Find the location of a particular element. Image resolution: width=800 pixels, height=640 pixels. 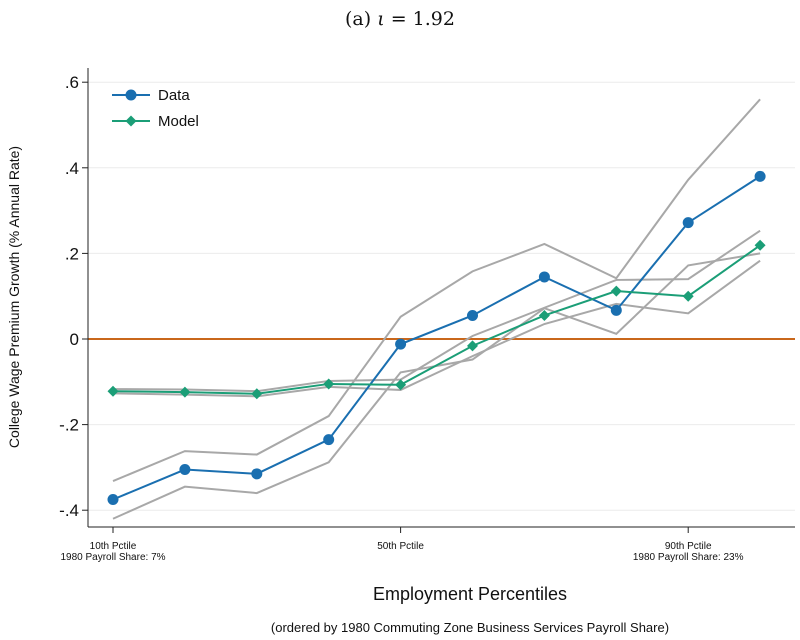

legend-data-label: Data is located at coordinates (174, 95).